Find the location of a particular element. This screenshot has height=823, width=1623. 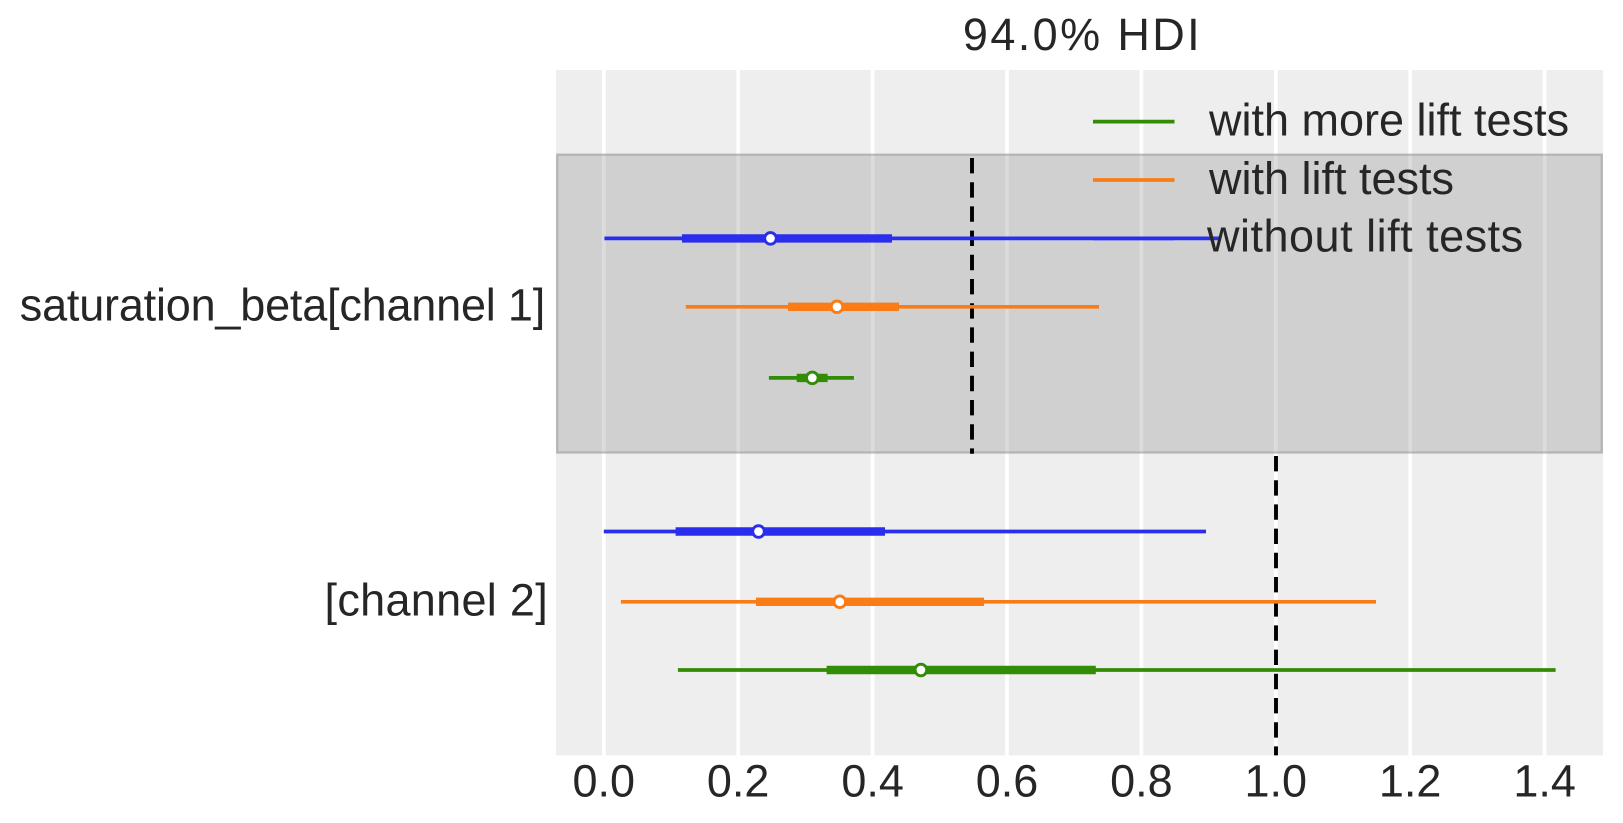

svg-text: [channel 2] is located at coordinates (436, 600).